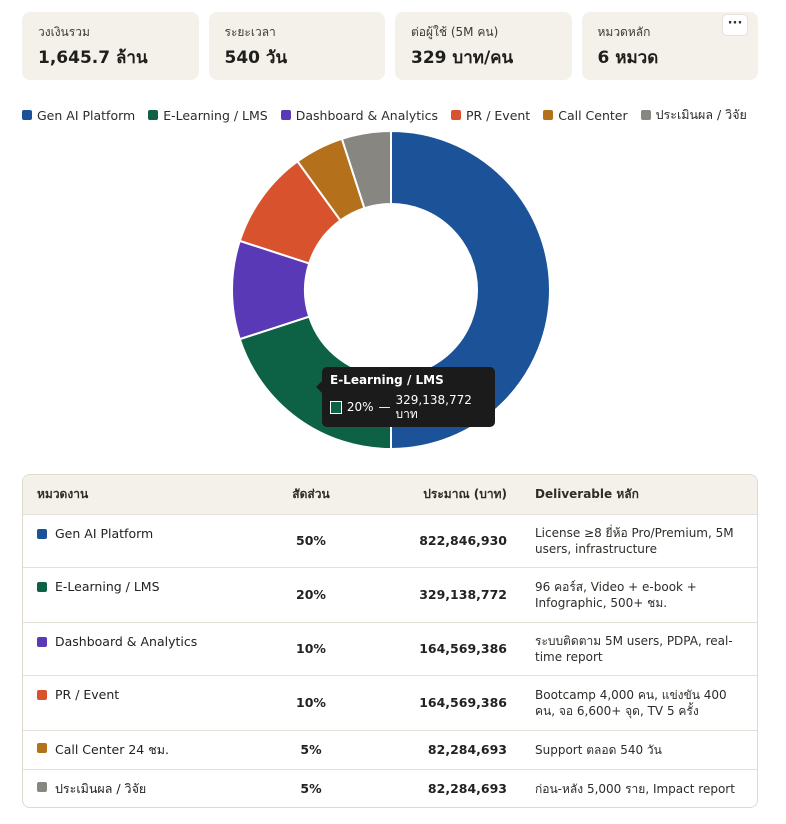 The height and width of the screenshot is (824, 786). I want to click on legend-item-pr-event: PR / Event, so click(490, 115).